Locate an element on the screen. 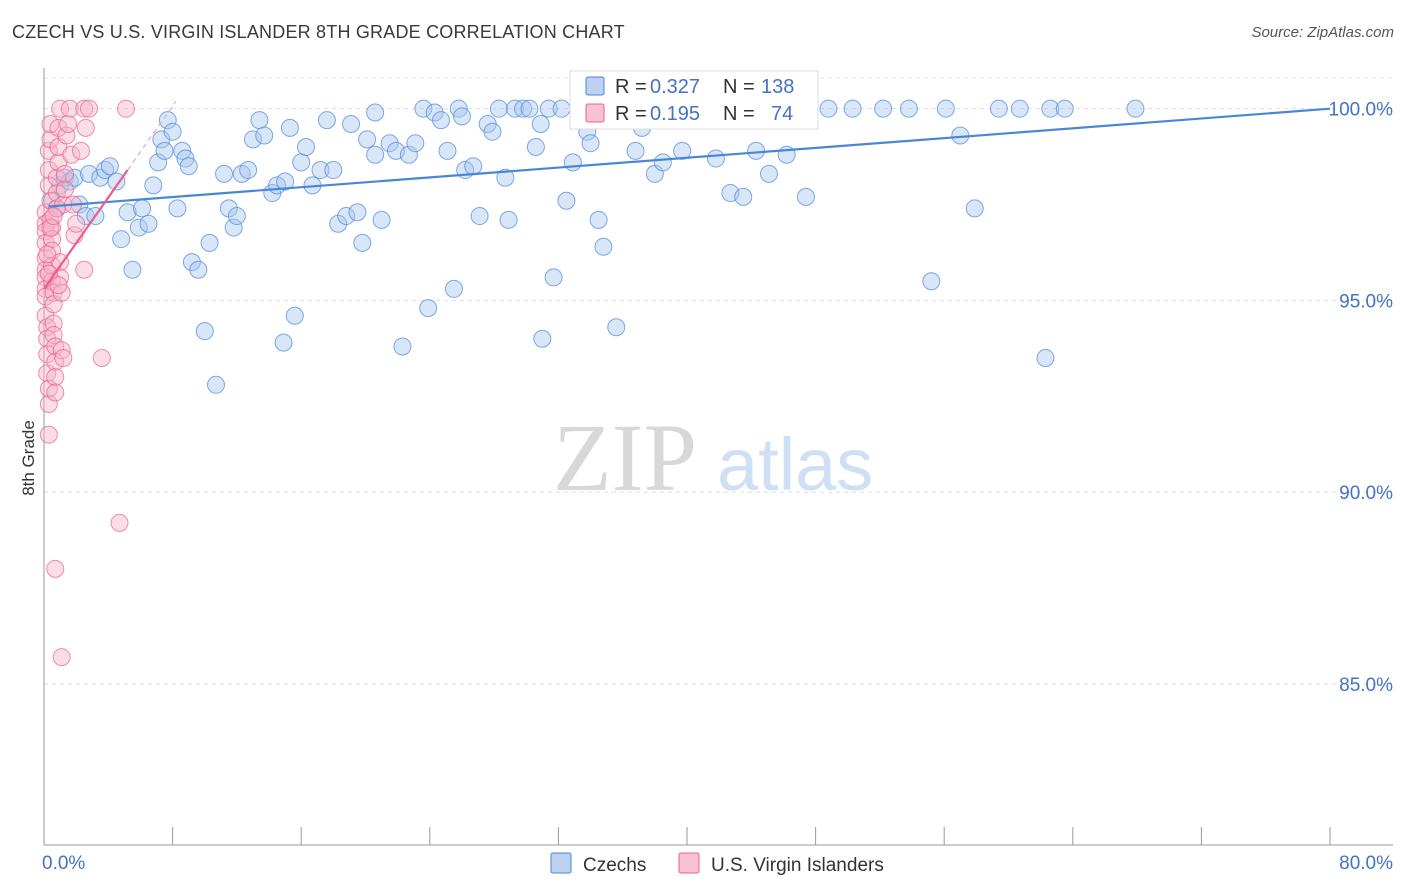 The width and height of the screenshot is (1406, 892). x-tick-labels: 0.0% 80.0% is located at coordinates (717, 863).